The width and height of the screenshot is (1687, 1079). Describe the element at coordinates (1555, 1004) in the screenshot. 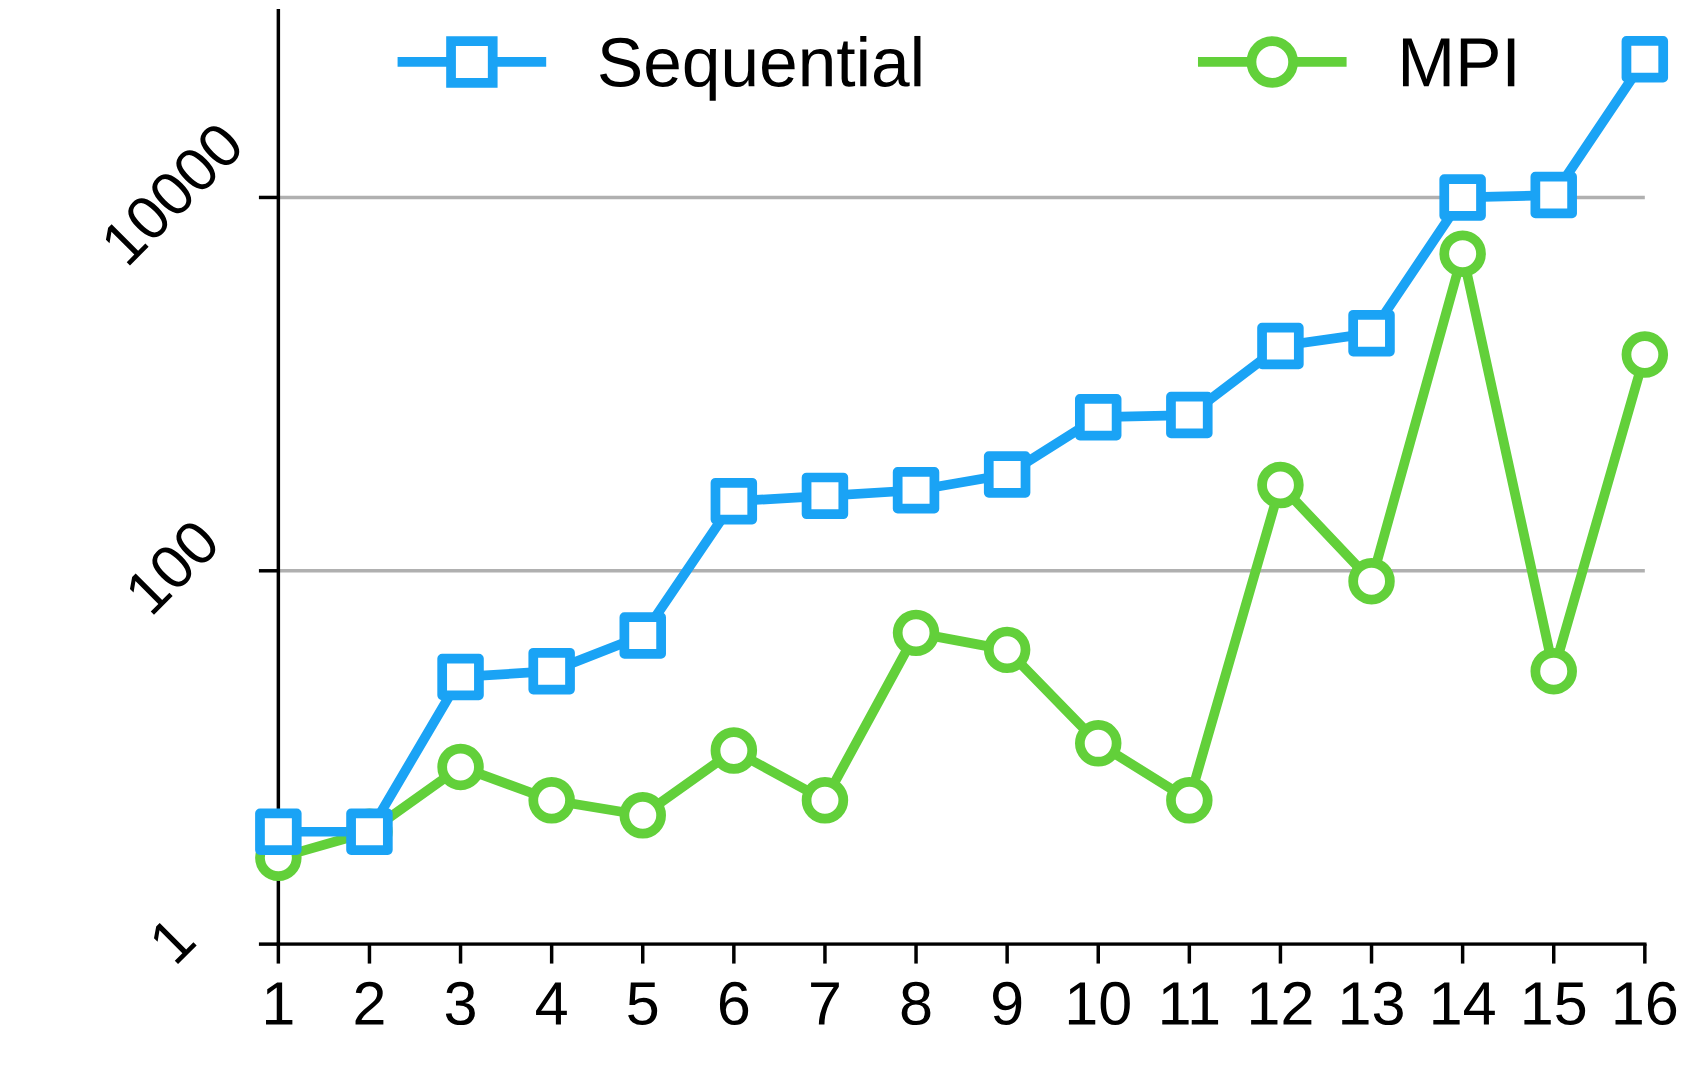

I see `x-tick-label: 15` at that location.